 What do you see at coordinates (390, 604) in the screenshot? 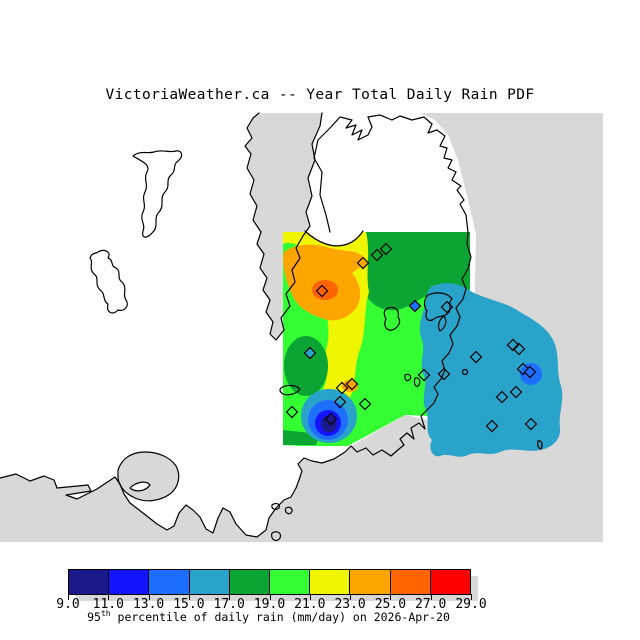
I see `colorbar-tick-label: 25.0` at bounding box center [390, 604].